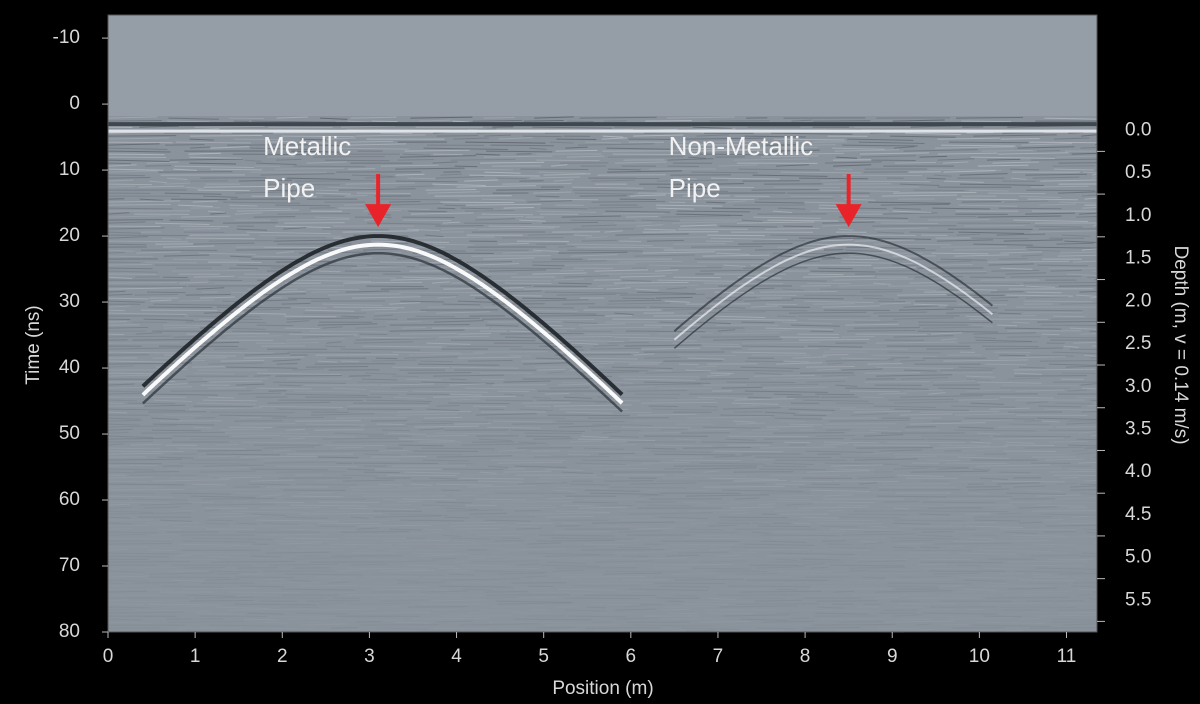 The height and width of the screenshot is (704, 1200). Describe the element at coordinates (382, 323) in the screenshot. I see `hyperbola-light` at that location.